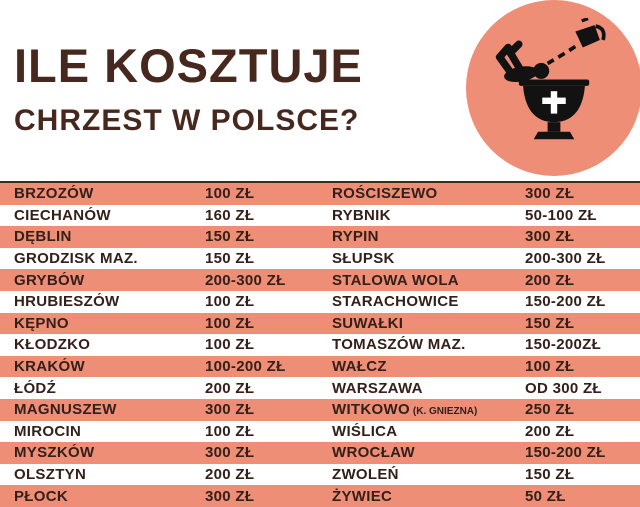 The height and width of the screenshot is (507, 640). Describe the element at coordinates (320, 409) in the screenshot. I see `table-row: MAGNUSZEW 300 ZŁ WITKOWO (K. GNIEZNA) 250 ZŁ` at that location.